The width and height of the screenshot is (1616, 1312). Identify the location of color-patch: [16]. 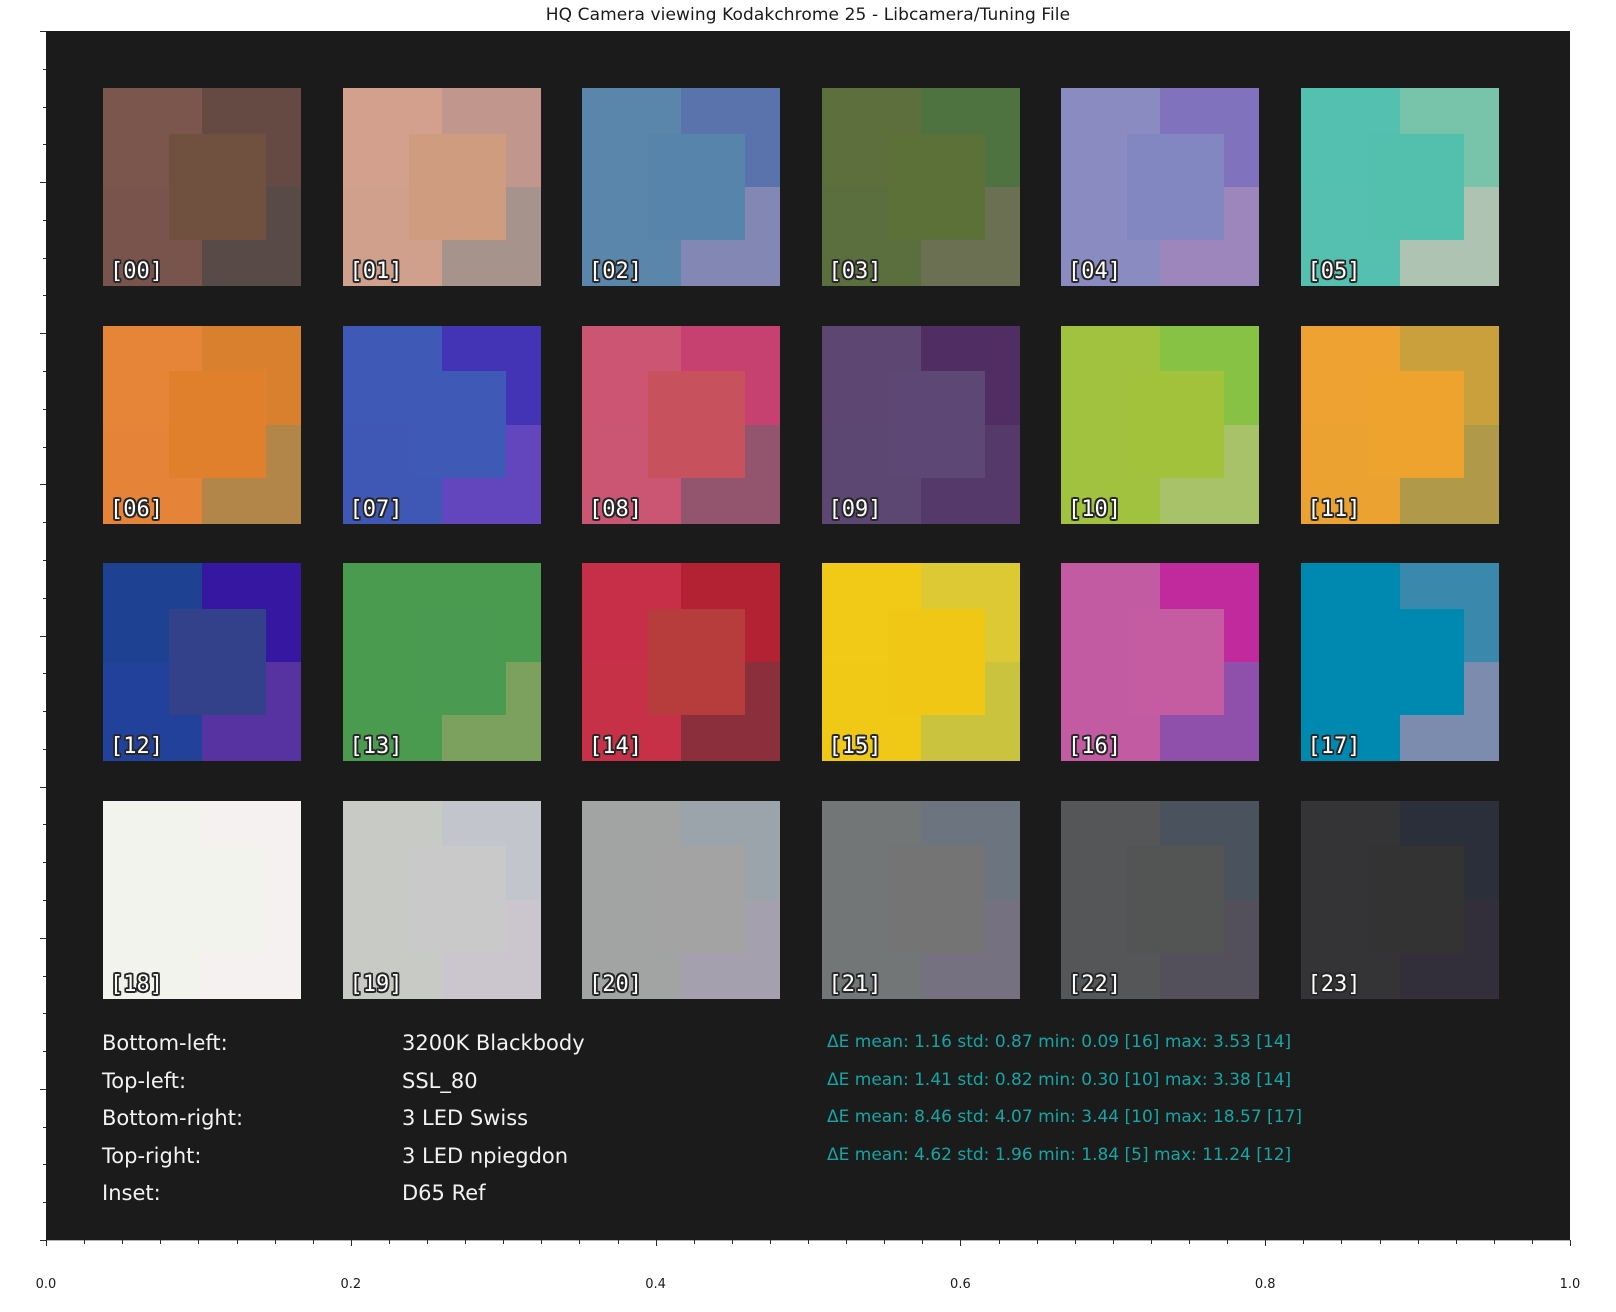
(1160, 662).